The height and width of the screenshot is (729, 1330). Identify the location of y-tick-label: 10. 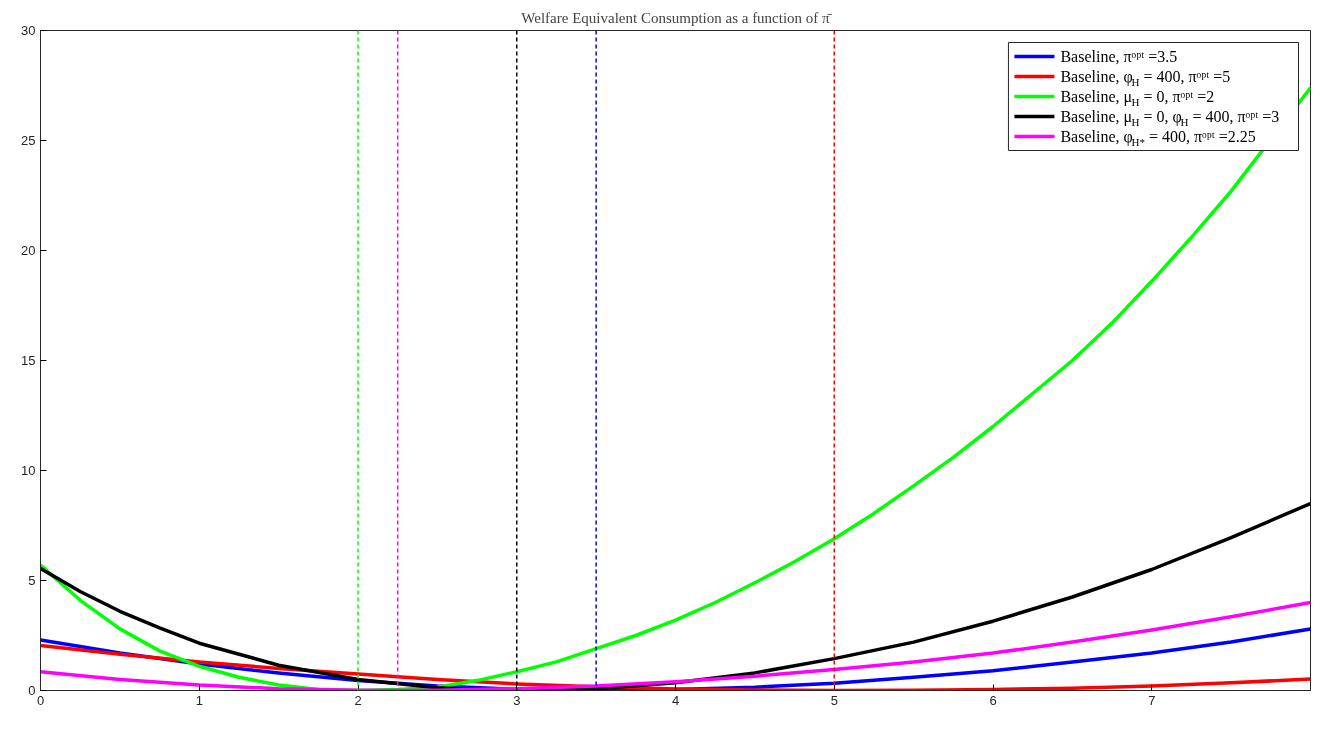
(28, 470).